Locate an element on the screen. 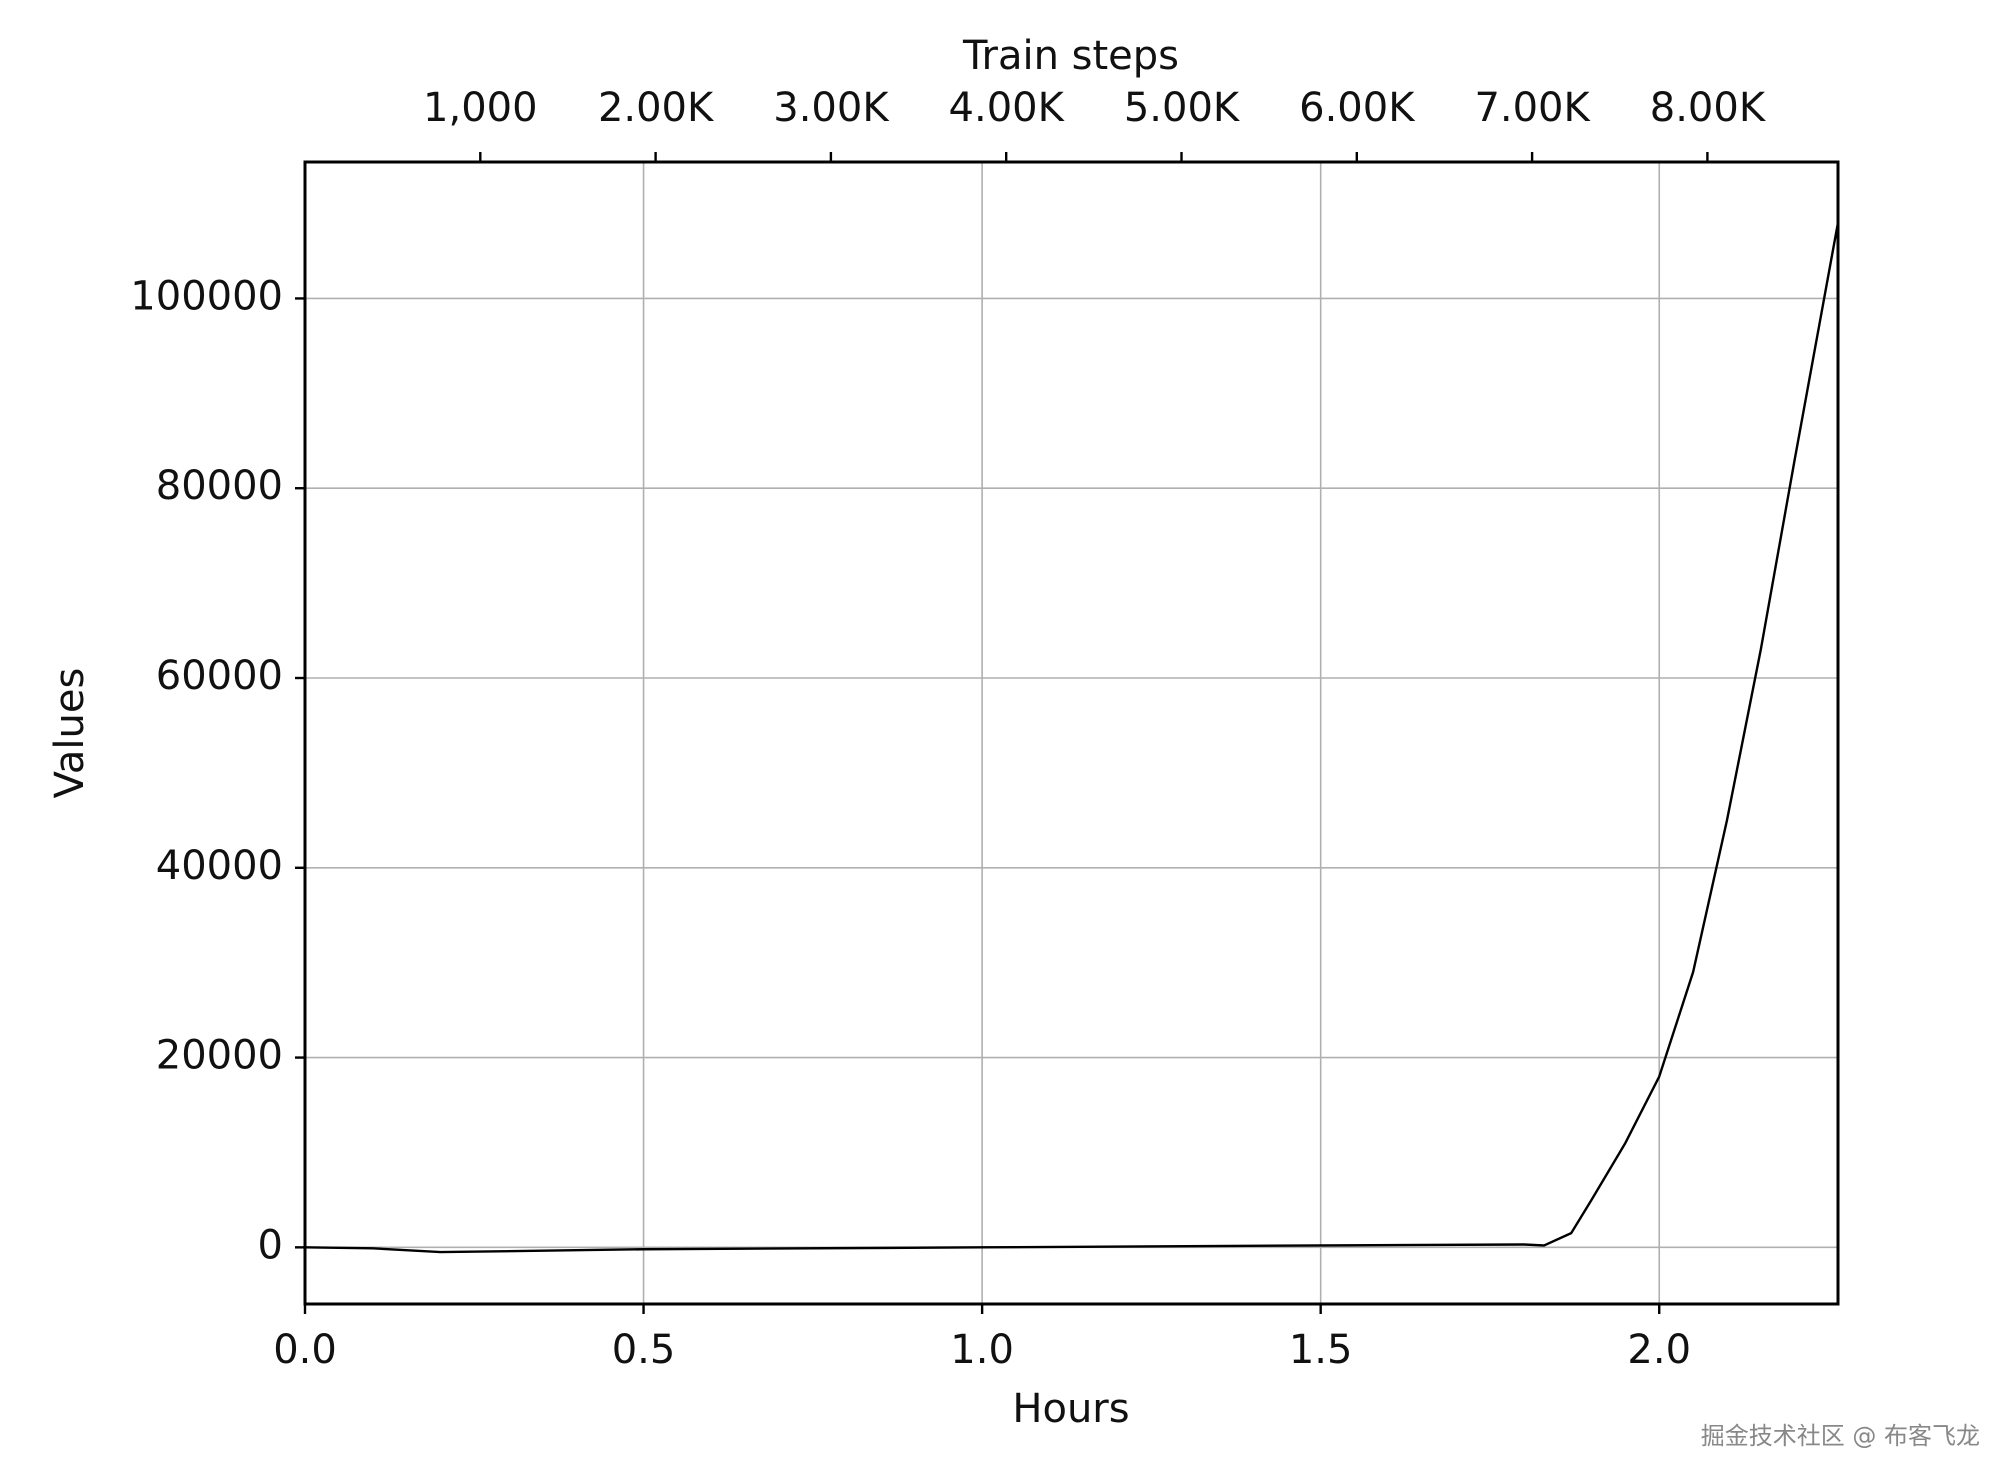 This screenshot has height=1474, width=2000. x2-tick-label: 8.00K is located at coordinates (1708, 108).